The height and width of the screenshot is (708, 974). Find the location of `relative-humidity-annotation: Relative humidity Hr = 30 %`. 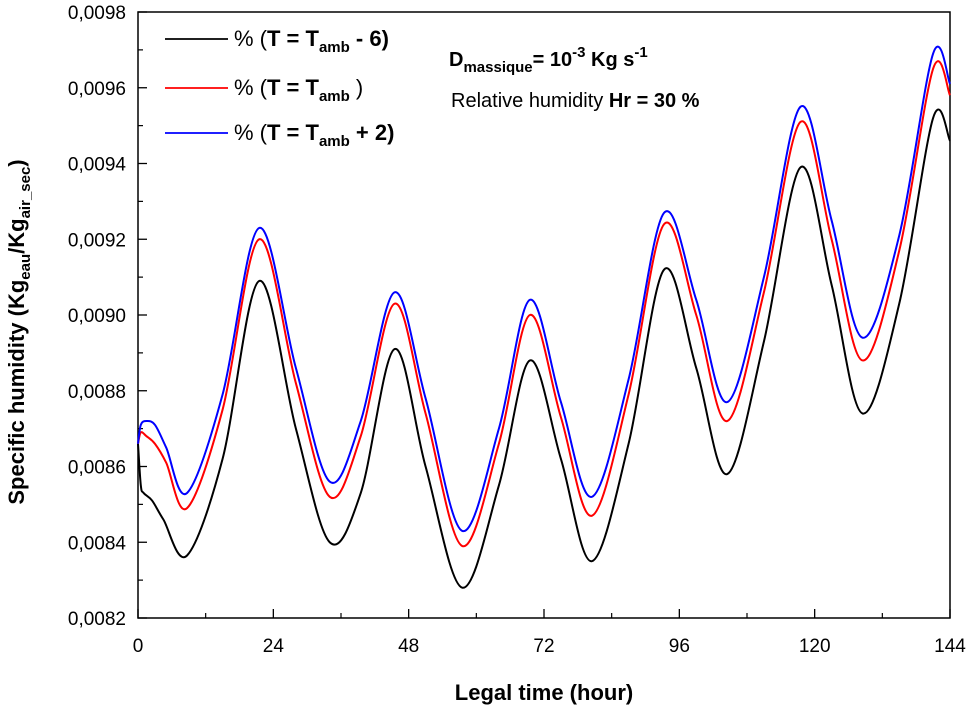

relative-humidity-annotation: Relative humidity Hr = 30 % is located at coordinates (575, 101).